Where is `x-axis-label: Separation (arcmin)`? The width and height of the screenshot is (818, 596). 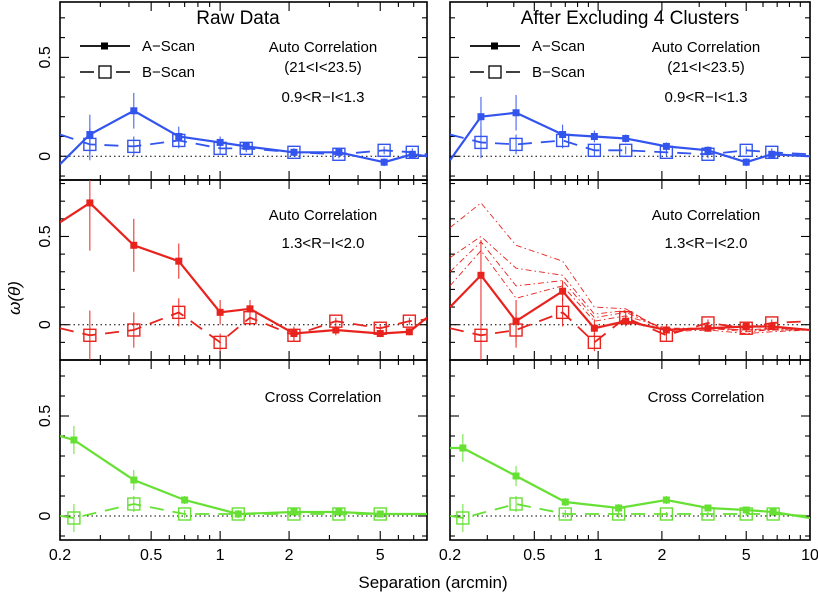 x-axis-label: Separation (arcmin) is located at coordinates (432, 582).